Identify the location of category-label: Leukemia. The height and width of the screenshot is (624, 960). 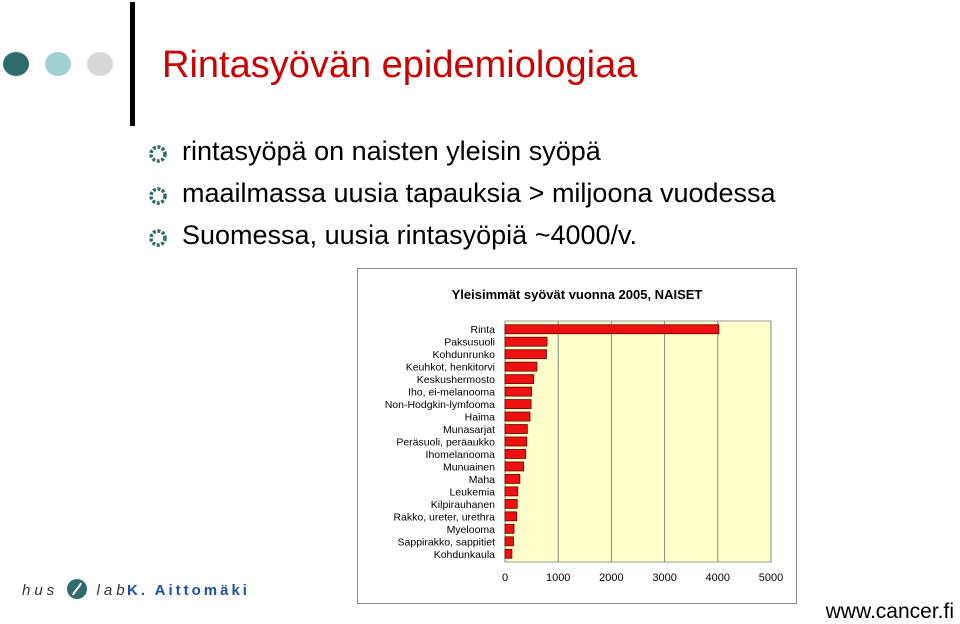
(472, 492).